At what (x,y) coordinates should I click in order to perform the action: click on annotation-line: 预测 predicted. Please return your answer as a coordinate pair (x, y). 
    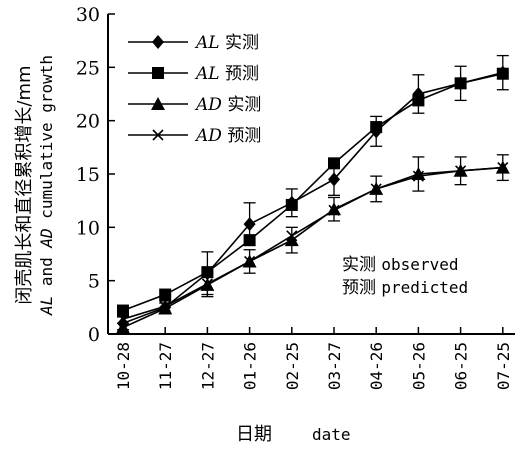
    Looking at the image, I should click on (405, 288).